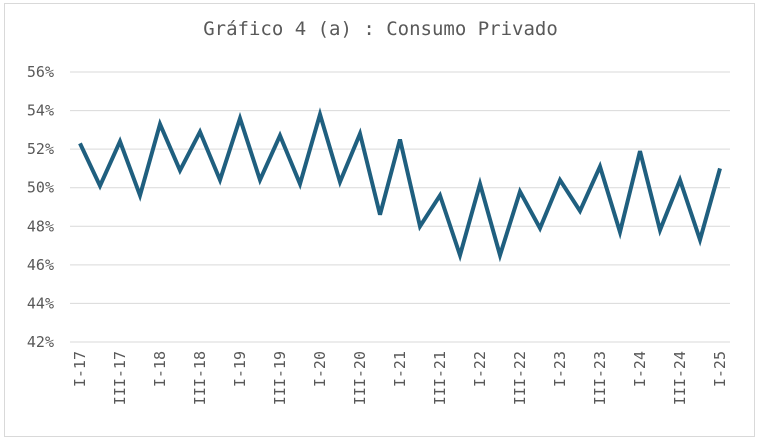 This screenshot has height=442, width=761. What do you see at coordinates (440, 378) in the screenshot?
I see `x-tick-label: III-21` at bounding box center [440, 378].